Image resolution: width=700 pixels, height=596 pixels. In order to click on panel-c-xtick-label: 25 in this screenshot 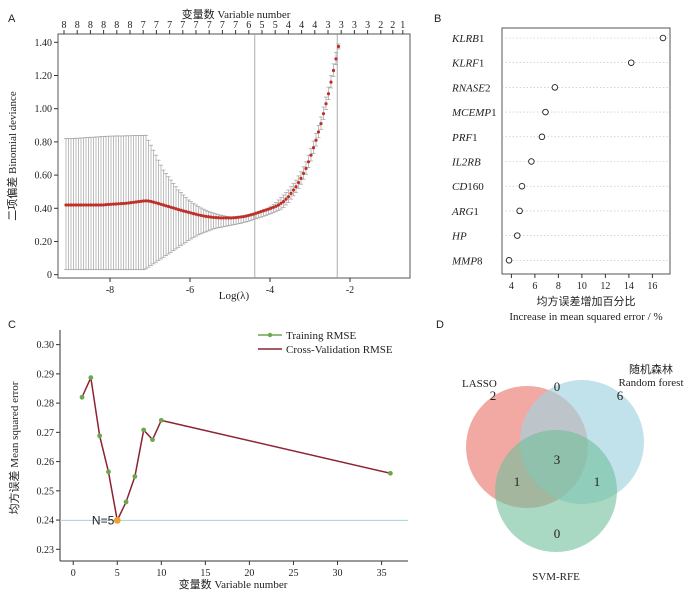, I will do `click(293, 573)`.